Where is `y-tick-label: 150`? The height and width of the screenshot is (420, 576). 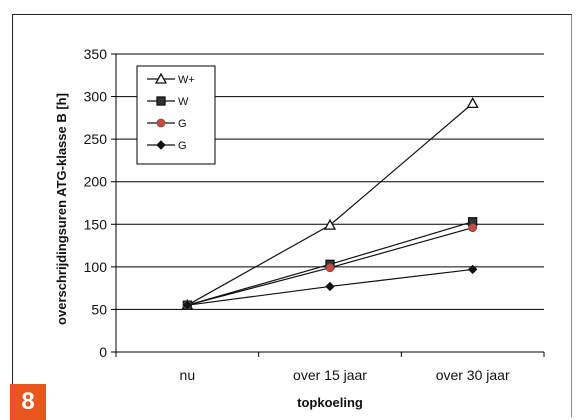
y-tick-label: 150 is located at coordinates (96, 224).